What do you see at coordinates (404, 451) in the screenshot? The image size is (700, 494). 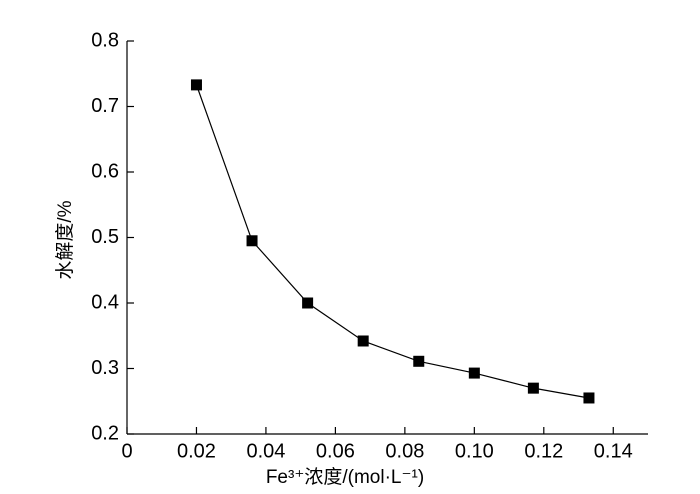 I see `x-tick-label: 0.08` at bounding box center [404, 451].